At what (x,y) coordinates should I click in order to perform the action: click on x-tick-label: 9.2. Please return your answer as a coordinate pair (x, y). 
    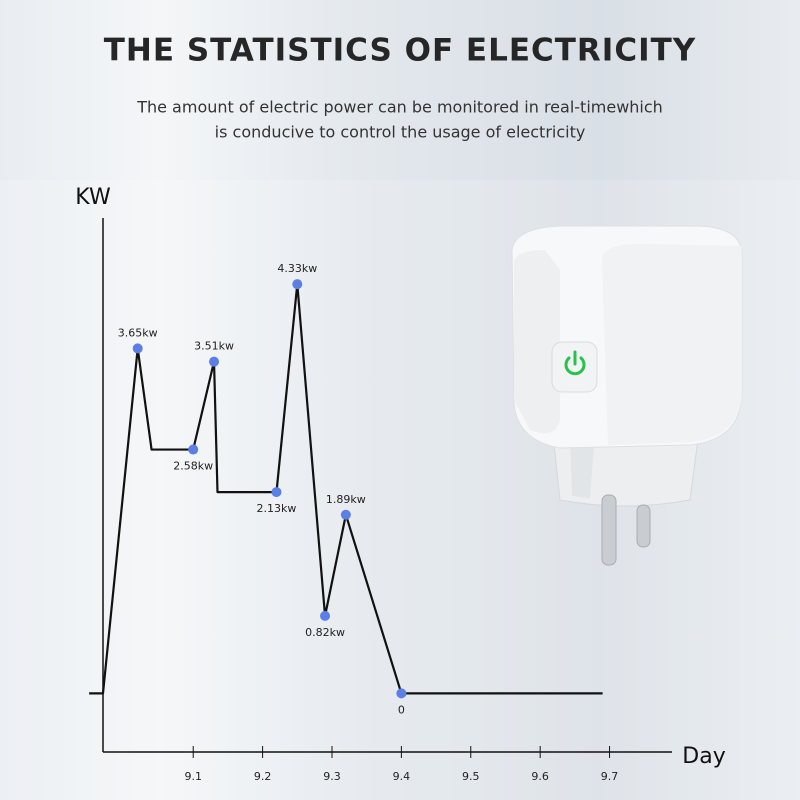
    Looking at the image, I should click on (263, 776).